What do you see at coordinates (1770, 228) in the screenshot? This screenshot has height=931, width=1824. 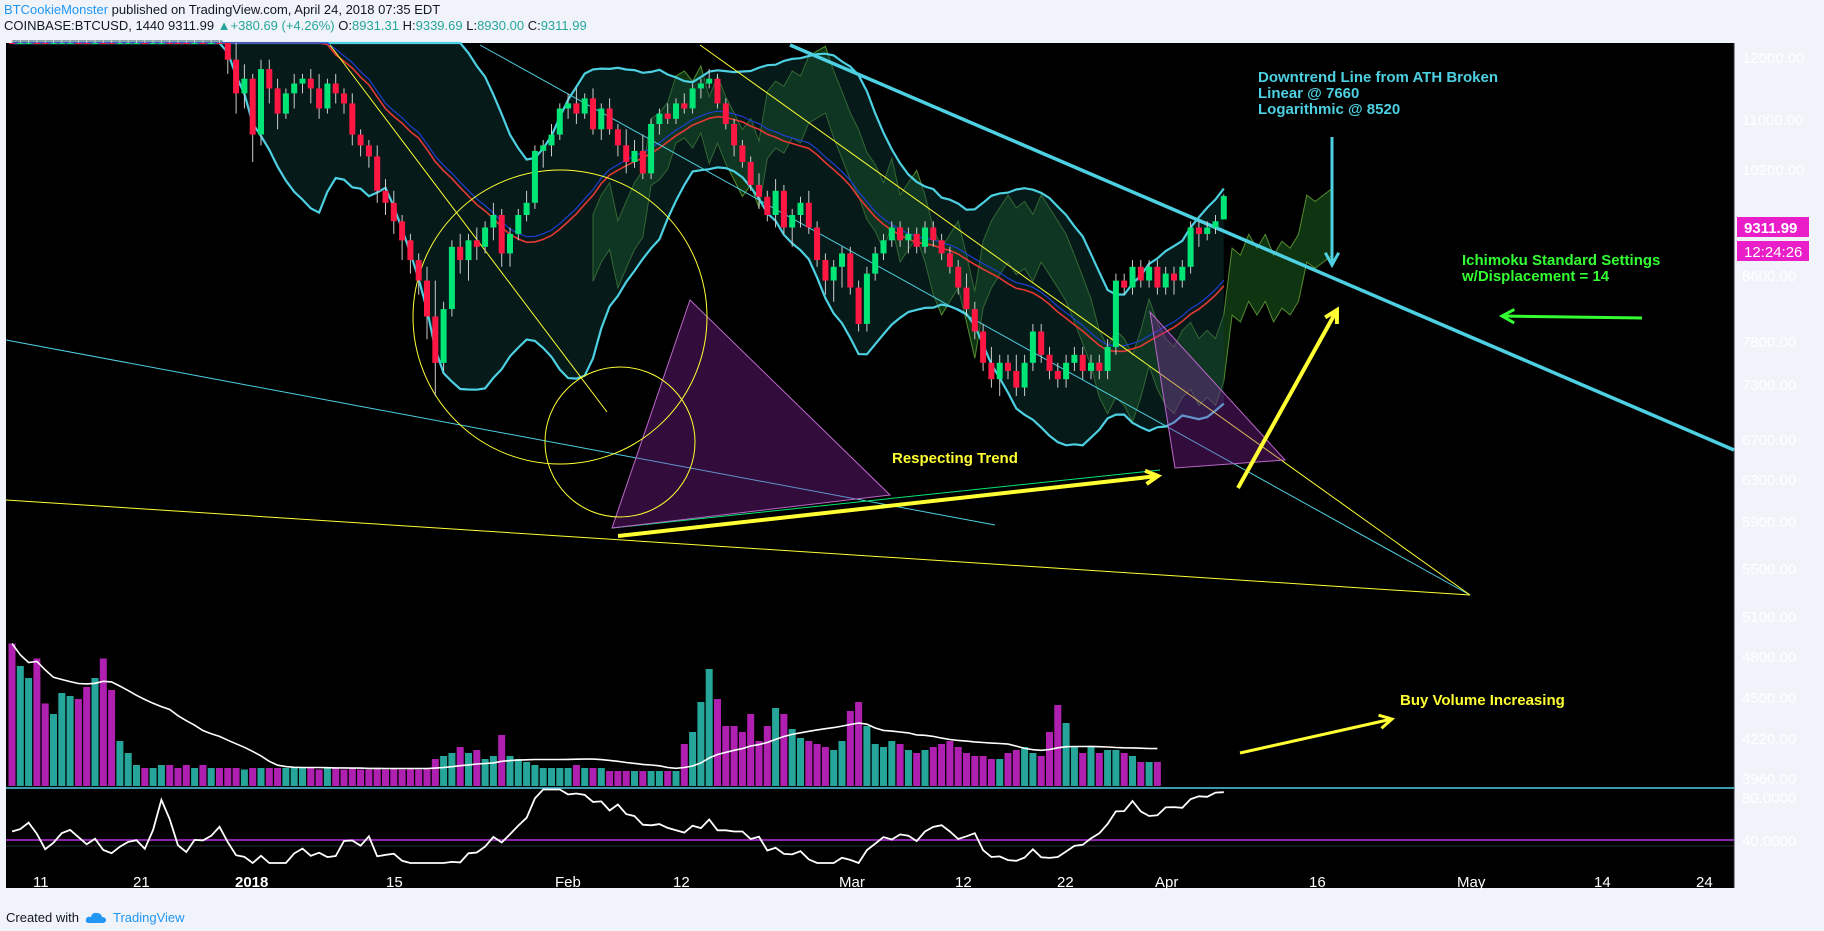 I see `last-price-badge-text: 9311.99` at bounding box center [1770, 228].